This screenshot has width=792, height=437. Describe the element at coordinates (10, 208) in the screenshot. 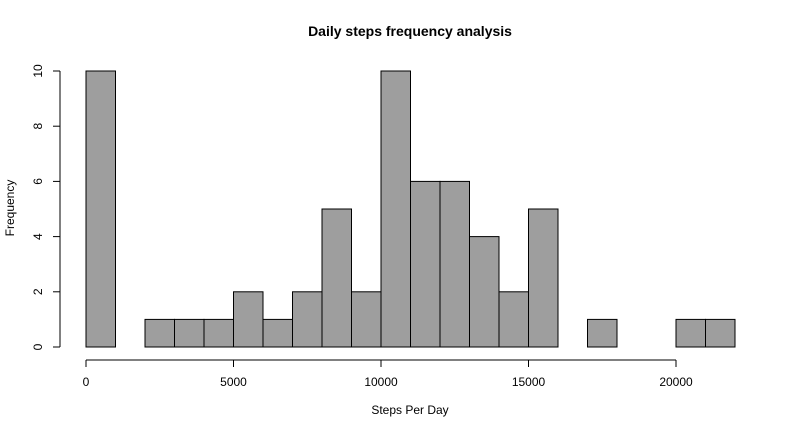

I see `y-axis-label: Frequency` at that location.